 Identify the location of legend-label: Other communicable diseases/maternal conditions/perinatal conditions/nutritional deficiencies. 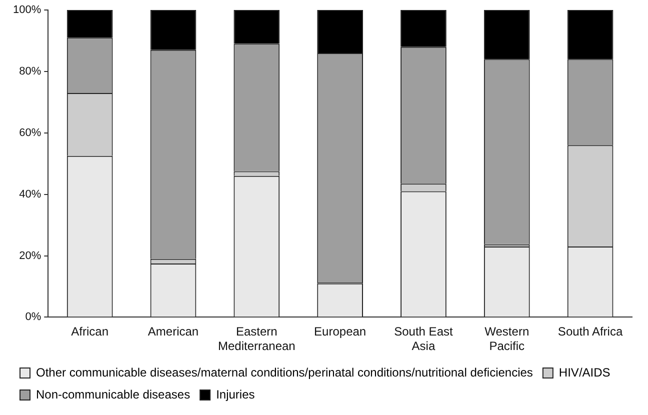
(284, 372).